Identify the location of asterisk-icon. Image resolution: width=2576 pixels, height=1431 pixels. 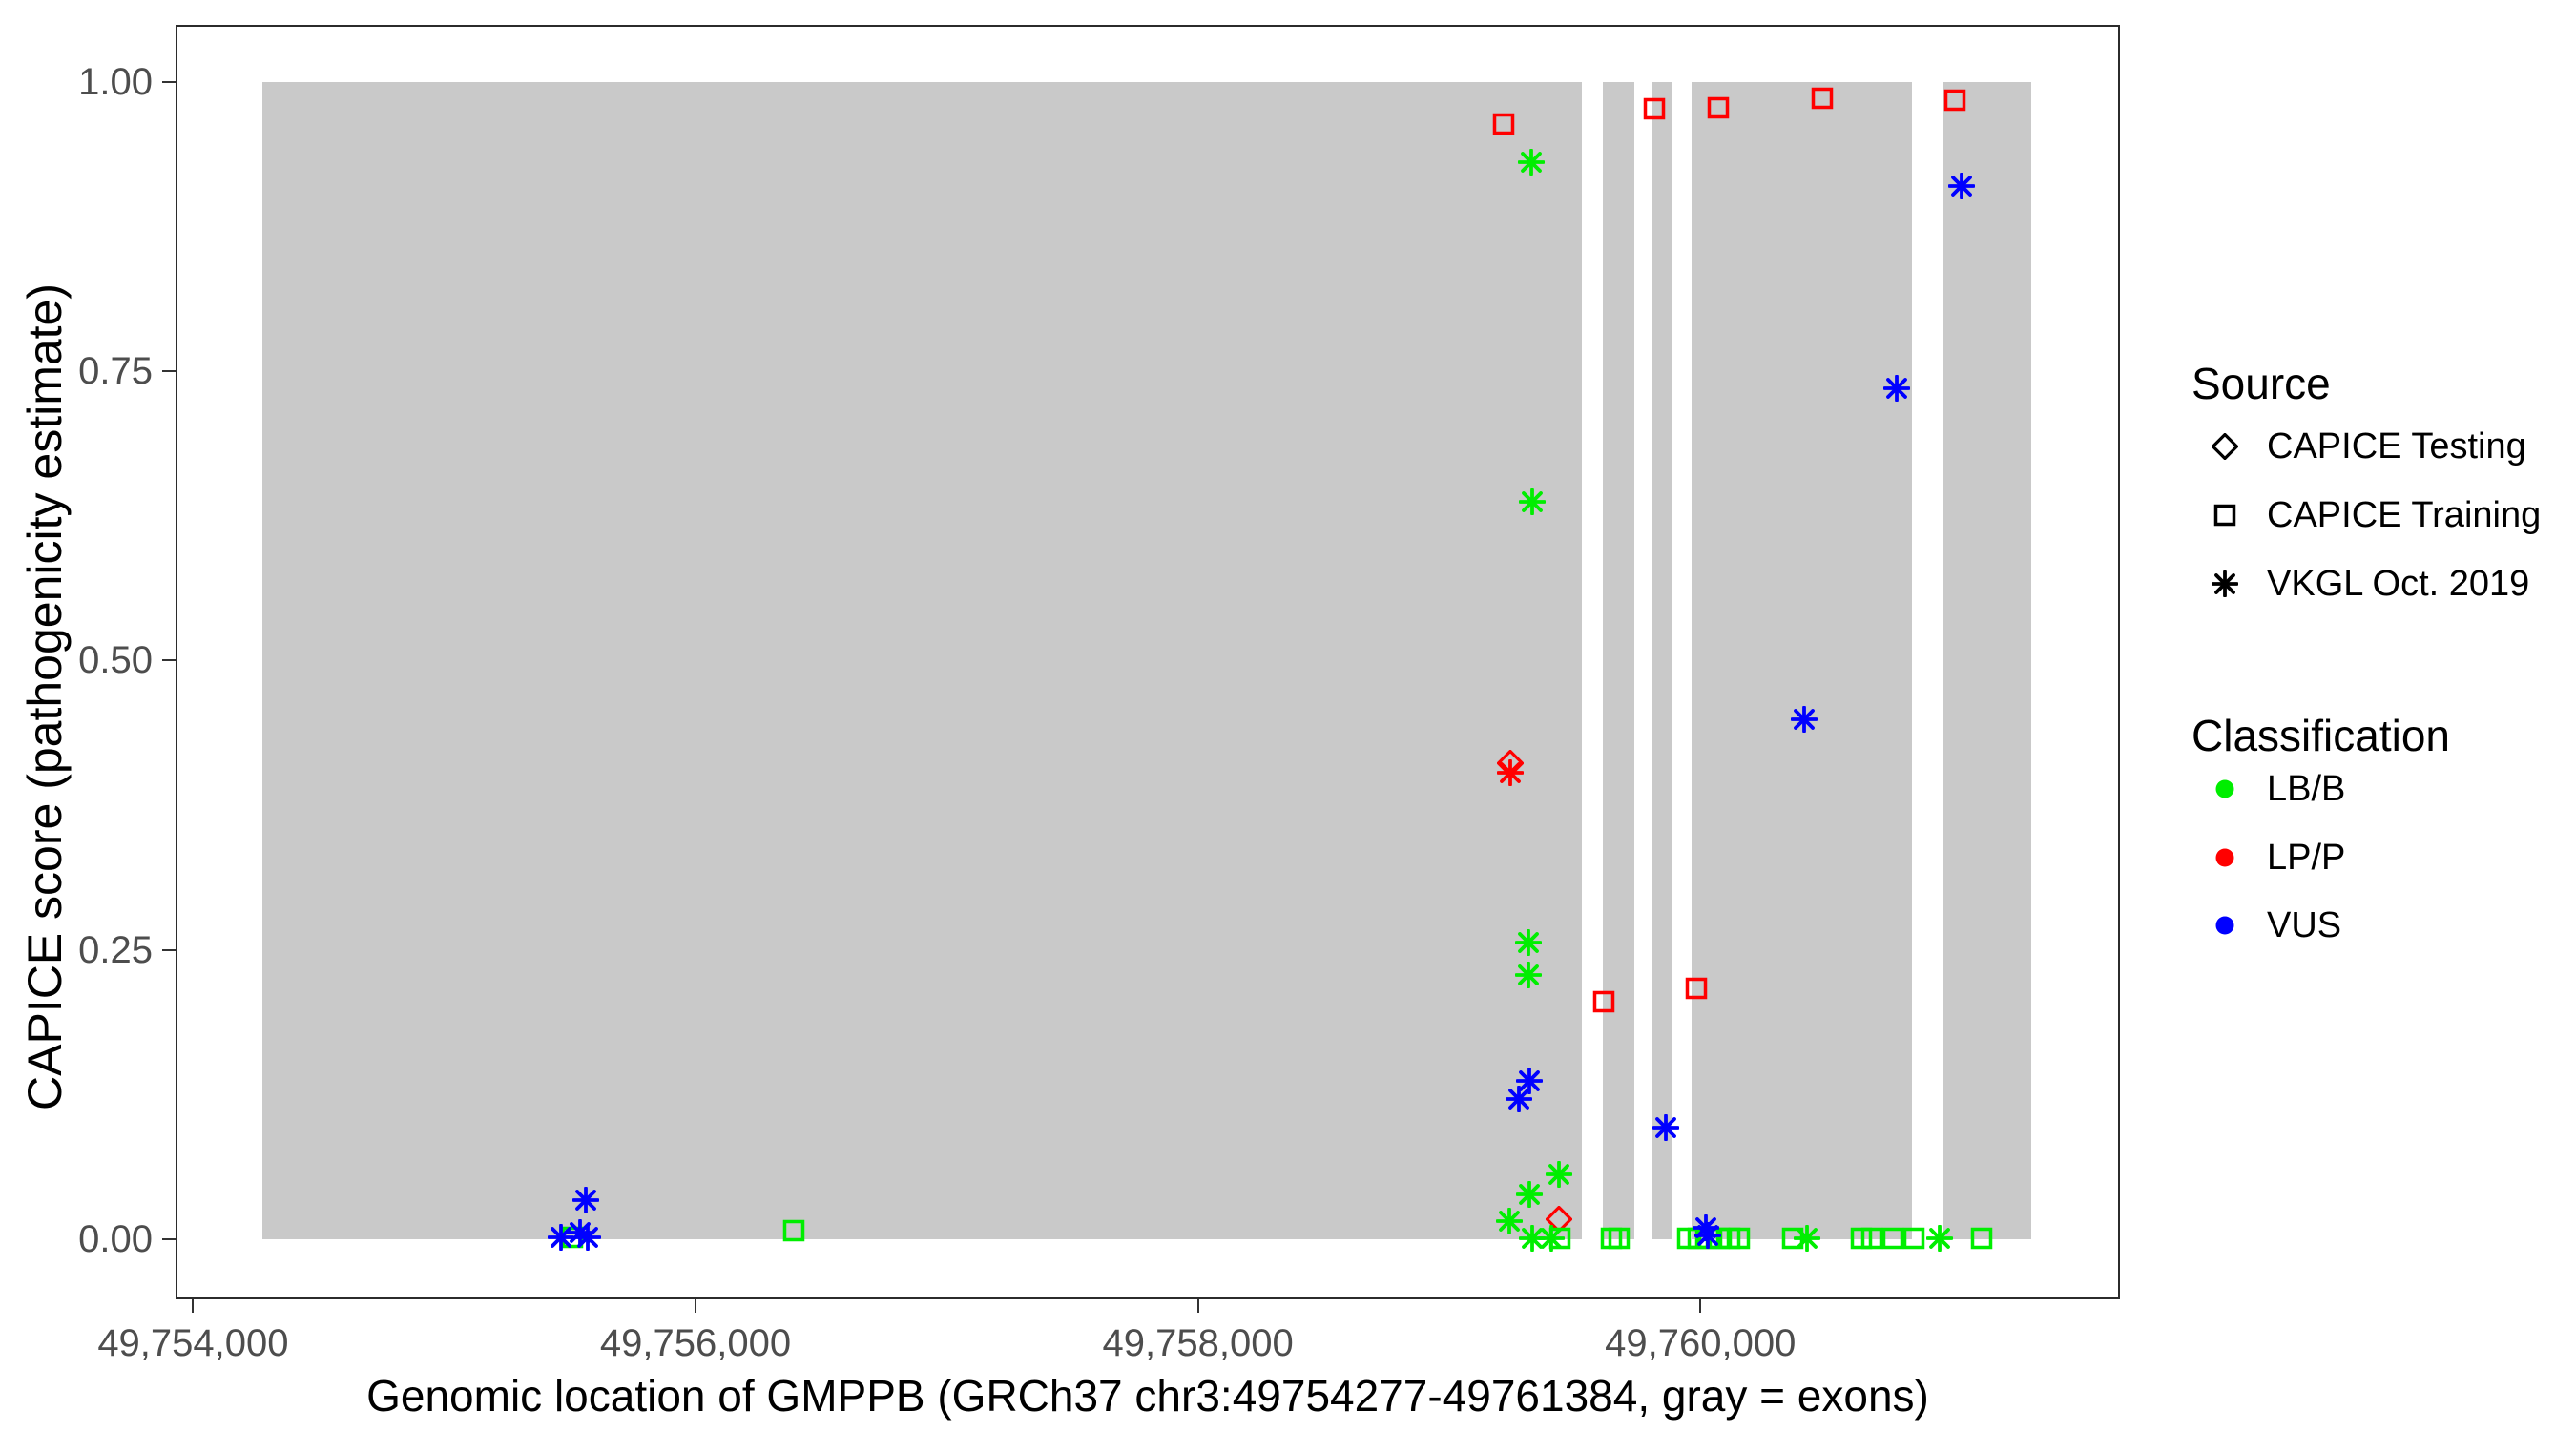
(2225, 586).